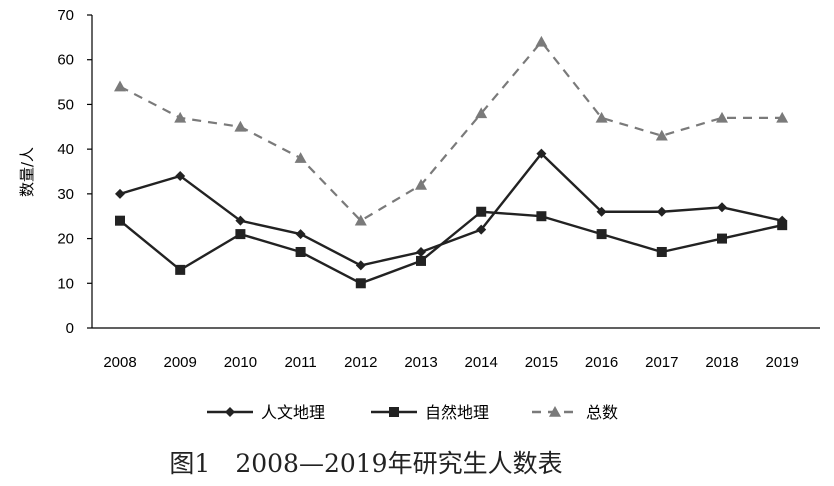  Describe the element at coordinates (65, 149) in the screenshot. I see `y-tick-label: 40` at that location.